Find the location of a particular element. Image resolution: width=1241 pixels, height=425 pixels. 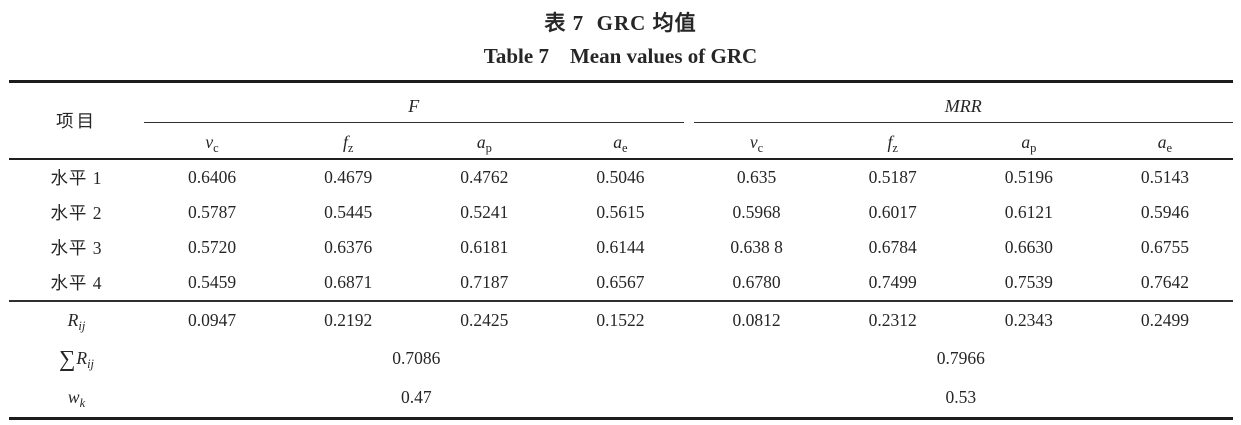

cell-value: 0.7642 is located at coordinates (1164, 283).